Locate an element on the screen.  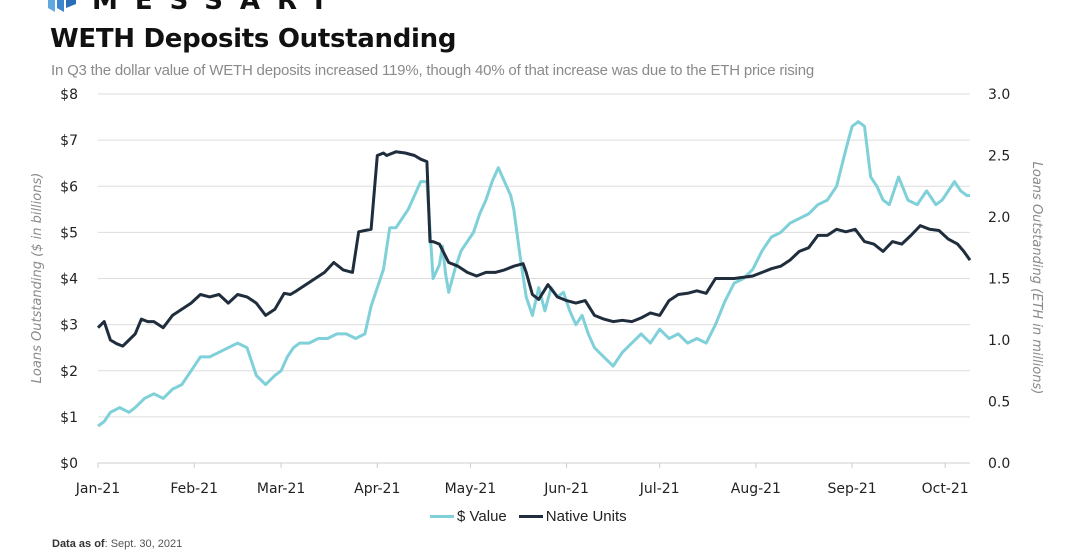
x-tick-label: Oct-21 is located at coordinates (945, 489).